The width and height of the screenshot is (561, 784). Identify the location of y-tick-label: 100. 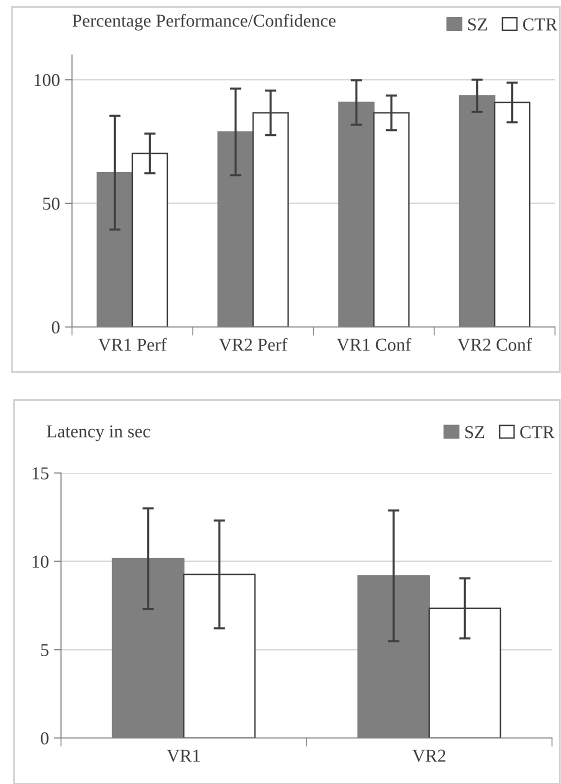
(47, 80).